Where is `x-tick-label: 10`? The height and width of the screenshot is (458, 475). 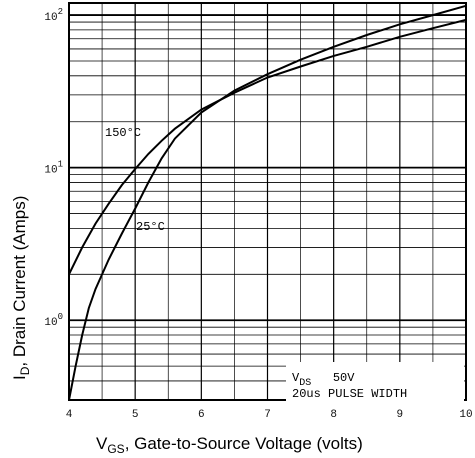
x-tick-label: 10 is located at coordinates (465, 415).